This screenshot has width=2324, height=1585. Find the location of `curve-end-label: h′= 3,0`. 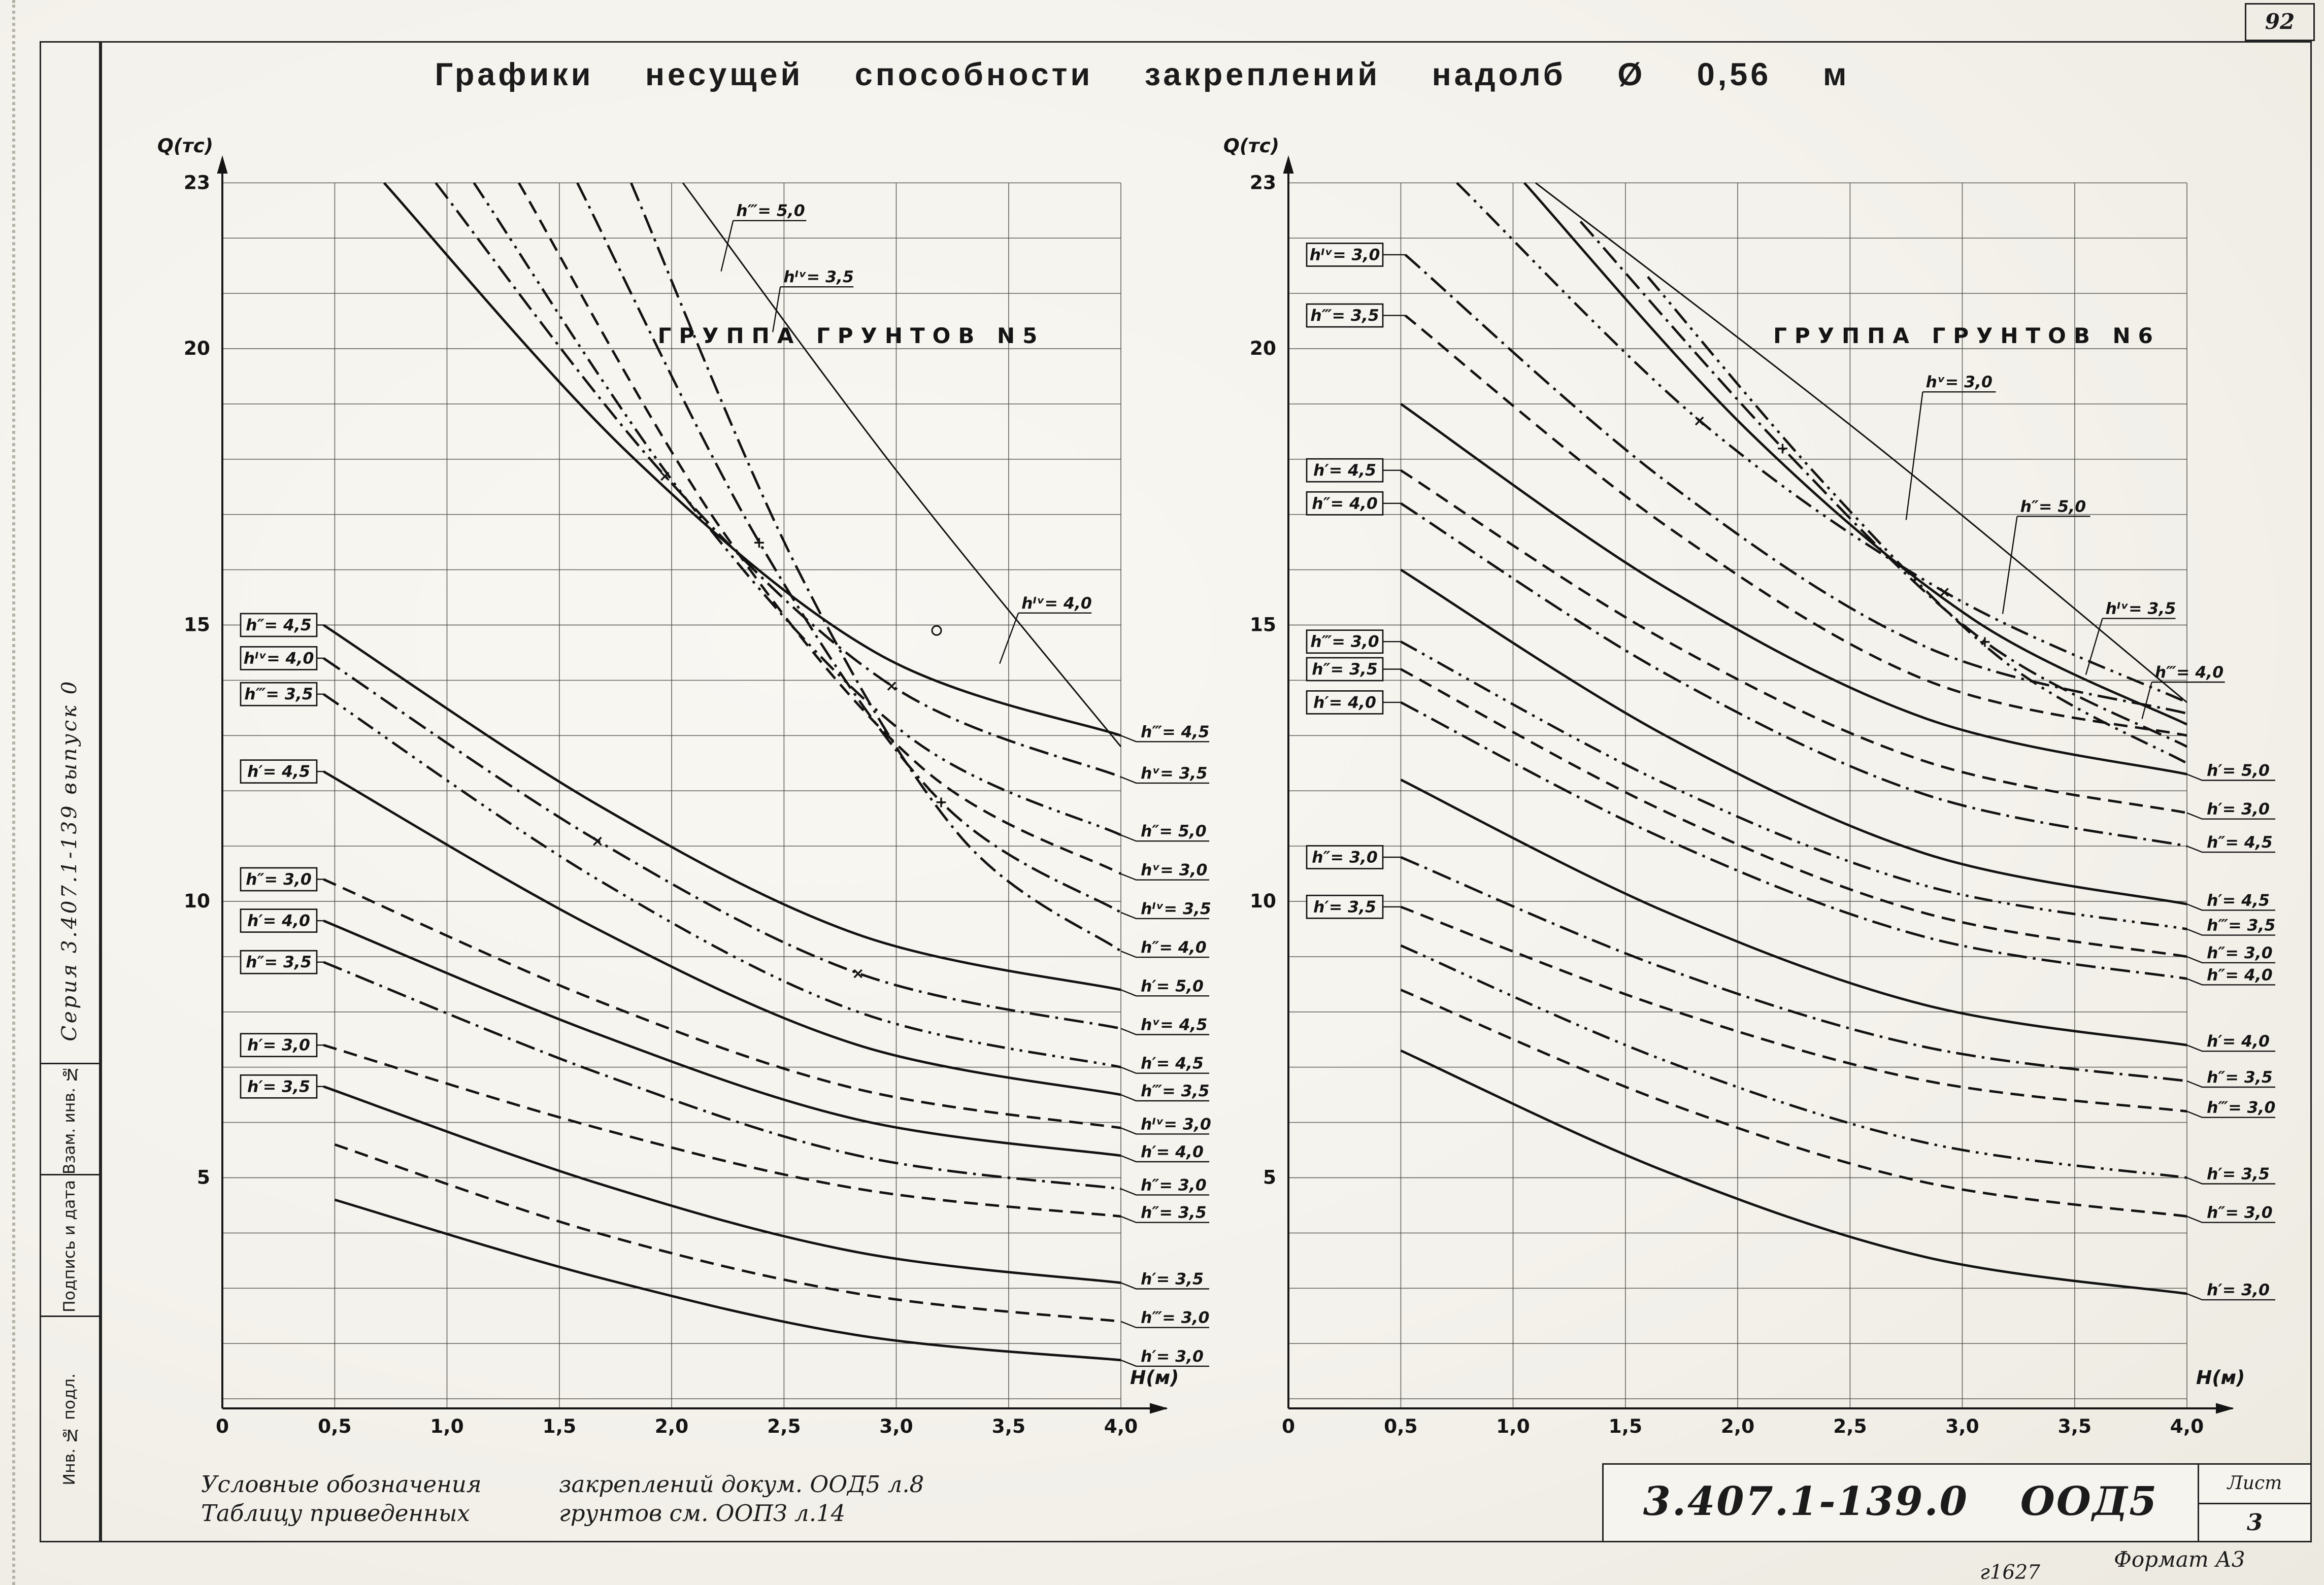

curve-end-label: h′= 3,0 is located at coordinates (2239, 810).